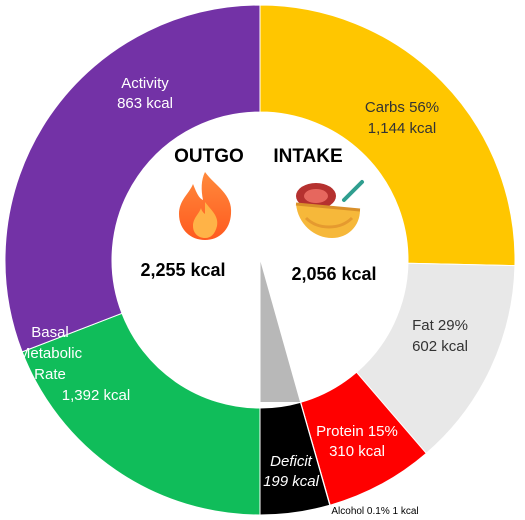  Describe the element at coordinates (209, 156) in the screenshot. I see `outgo-header: OUTGO` at that location.